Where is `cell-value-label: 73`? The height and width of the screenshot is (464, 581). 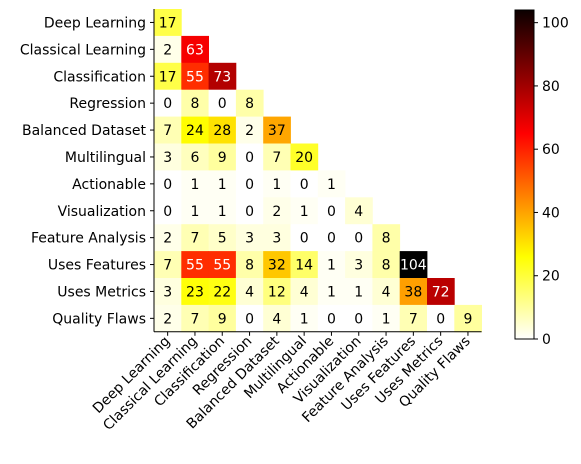 cell-value-label: 73 is located at coordinates (222, 77).